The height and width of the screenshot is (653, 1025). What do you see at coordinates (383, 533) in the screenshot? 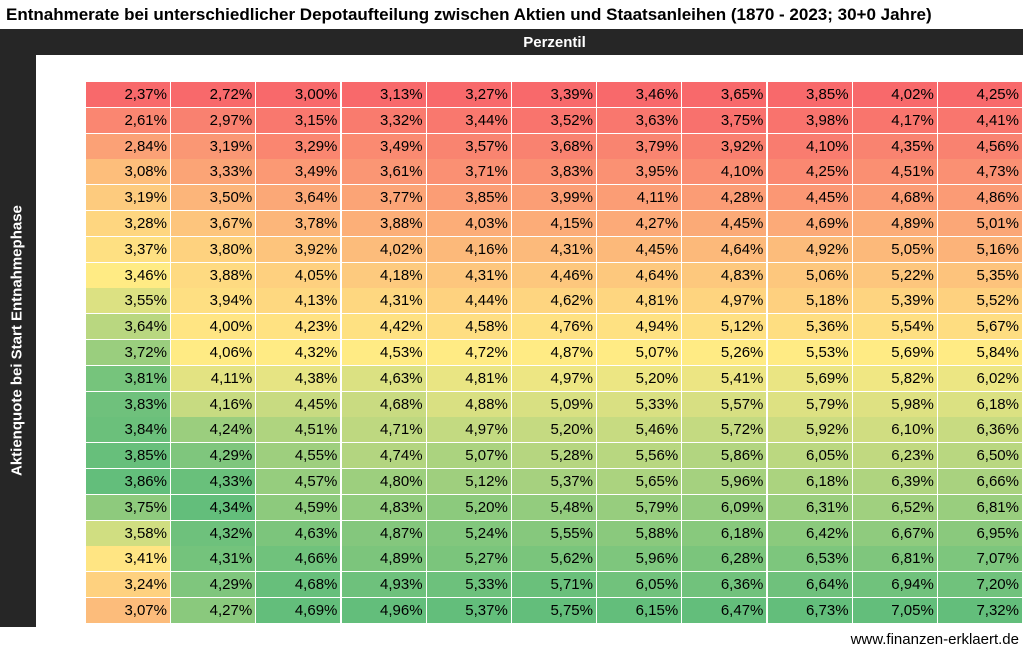
I see `heatmap-cell: 4,87%` at bounding box center [383, 533].